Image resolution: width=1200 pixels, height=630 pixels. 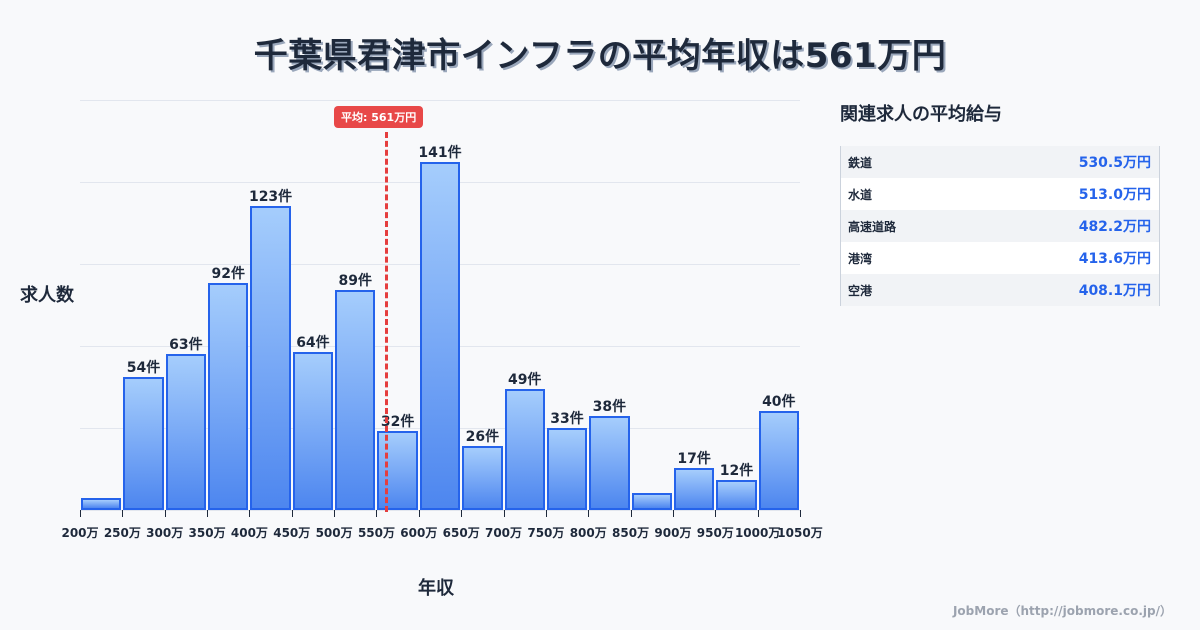 What do you see at coordinates (249, 533) in the screenshot?
I see `x-axis-tick-label: 400万` at bounding box center [249, 533].